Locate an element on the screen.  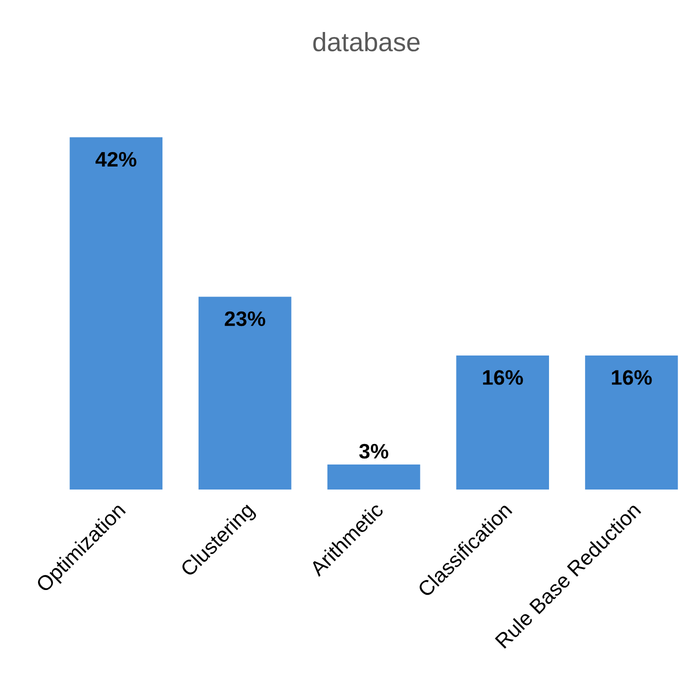
data-label: 42% is located at coordinates (116, 159).